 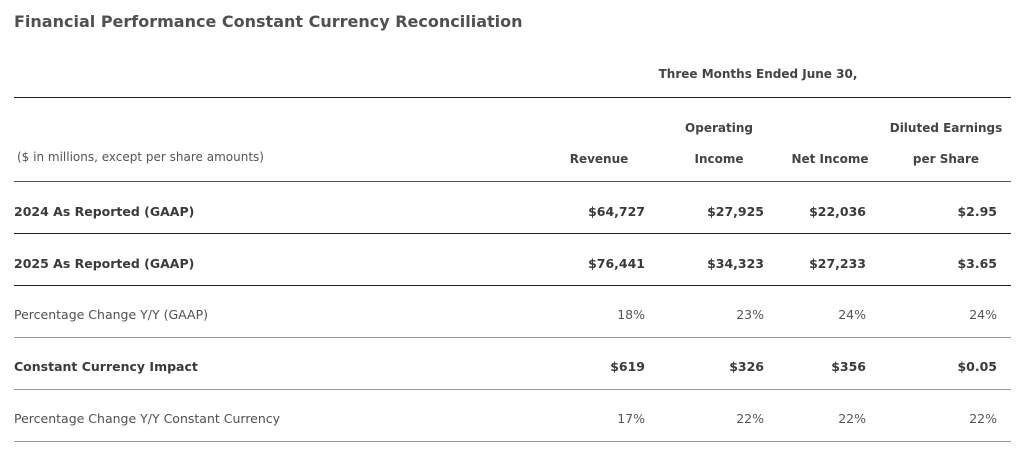 I want to click on cell-cc-impact-operating-income: $326, so click(x=746, y=366).